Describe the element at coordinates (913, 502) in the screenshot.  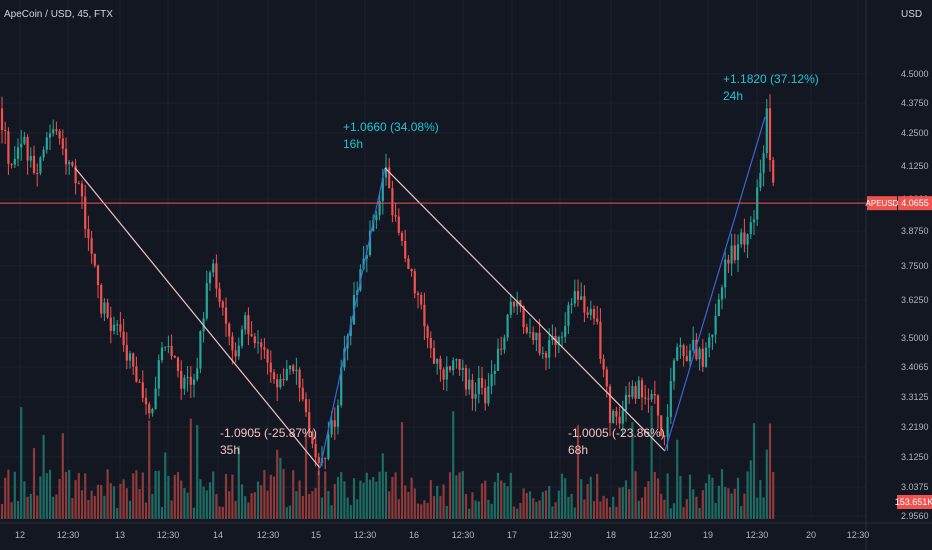
I see `volume-badge-label: 153.651K` at that location.